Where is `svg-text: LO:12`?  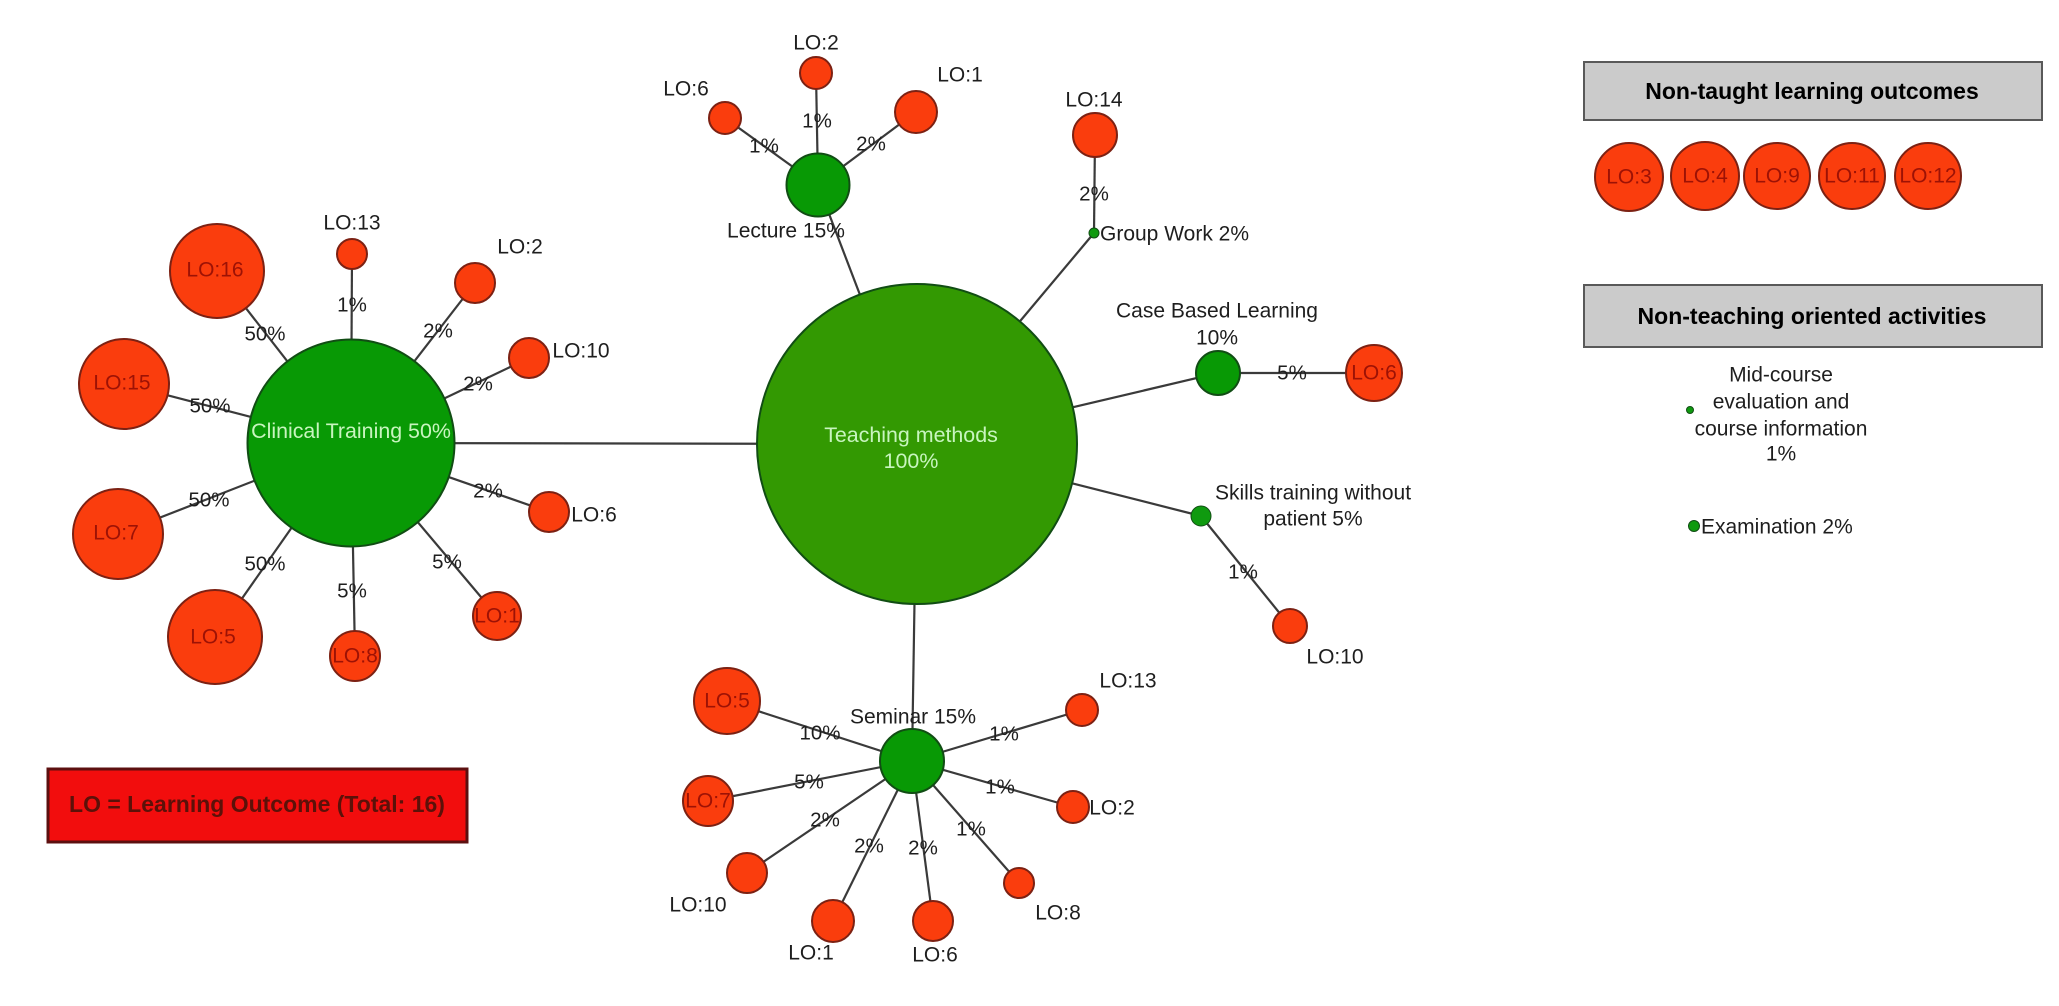
svg-text: LO:12 is located at coordinates (1927, 176).